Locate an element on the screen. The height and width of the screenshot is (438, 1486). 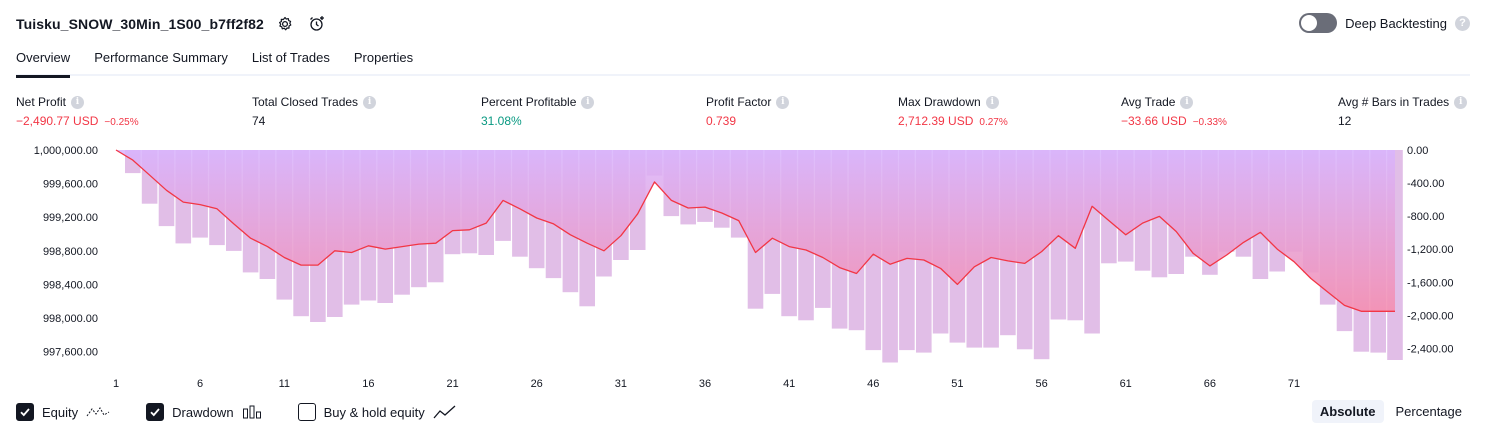
help-icon: ? is located at coordinates (1462, 23).